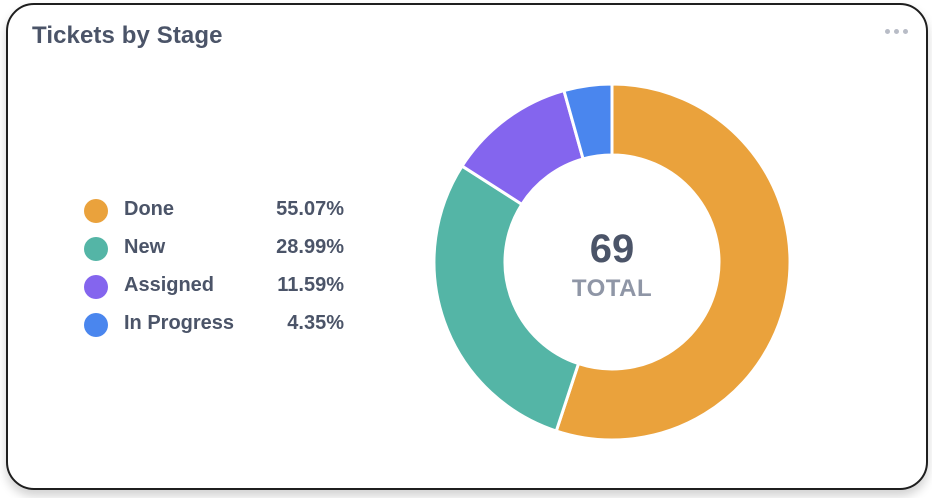  What do you see at coordinates (179, 323) in the screenshot?
I see `legend-label: In Progress` at bounding box center [179, 323].